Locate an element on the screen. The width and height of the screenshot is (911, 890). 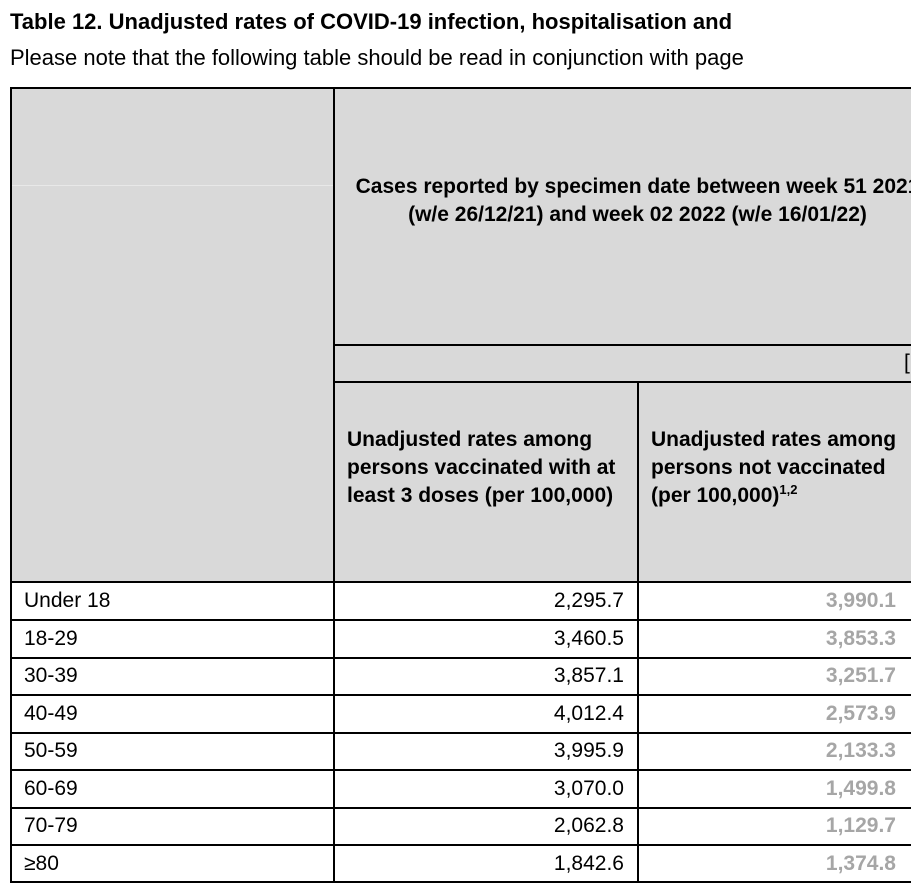
stub-divider is located at coordinates (172, 185).